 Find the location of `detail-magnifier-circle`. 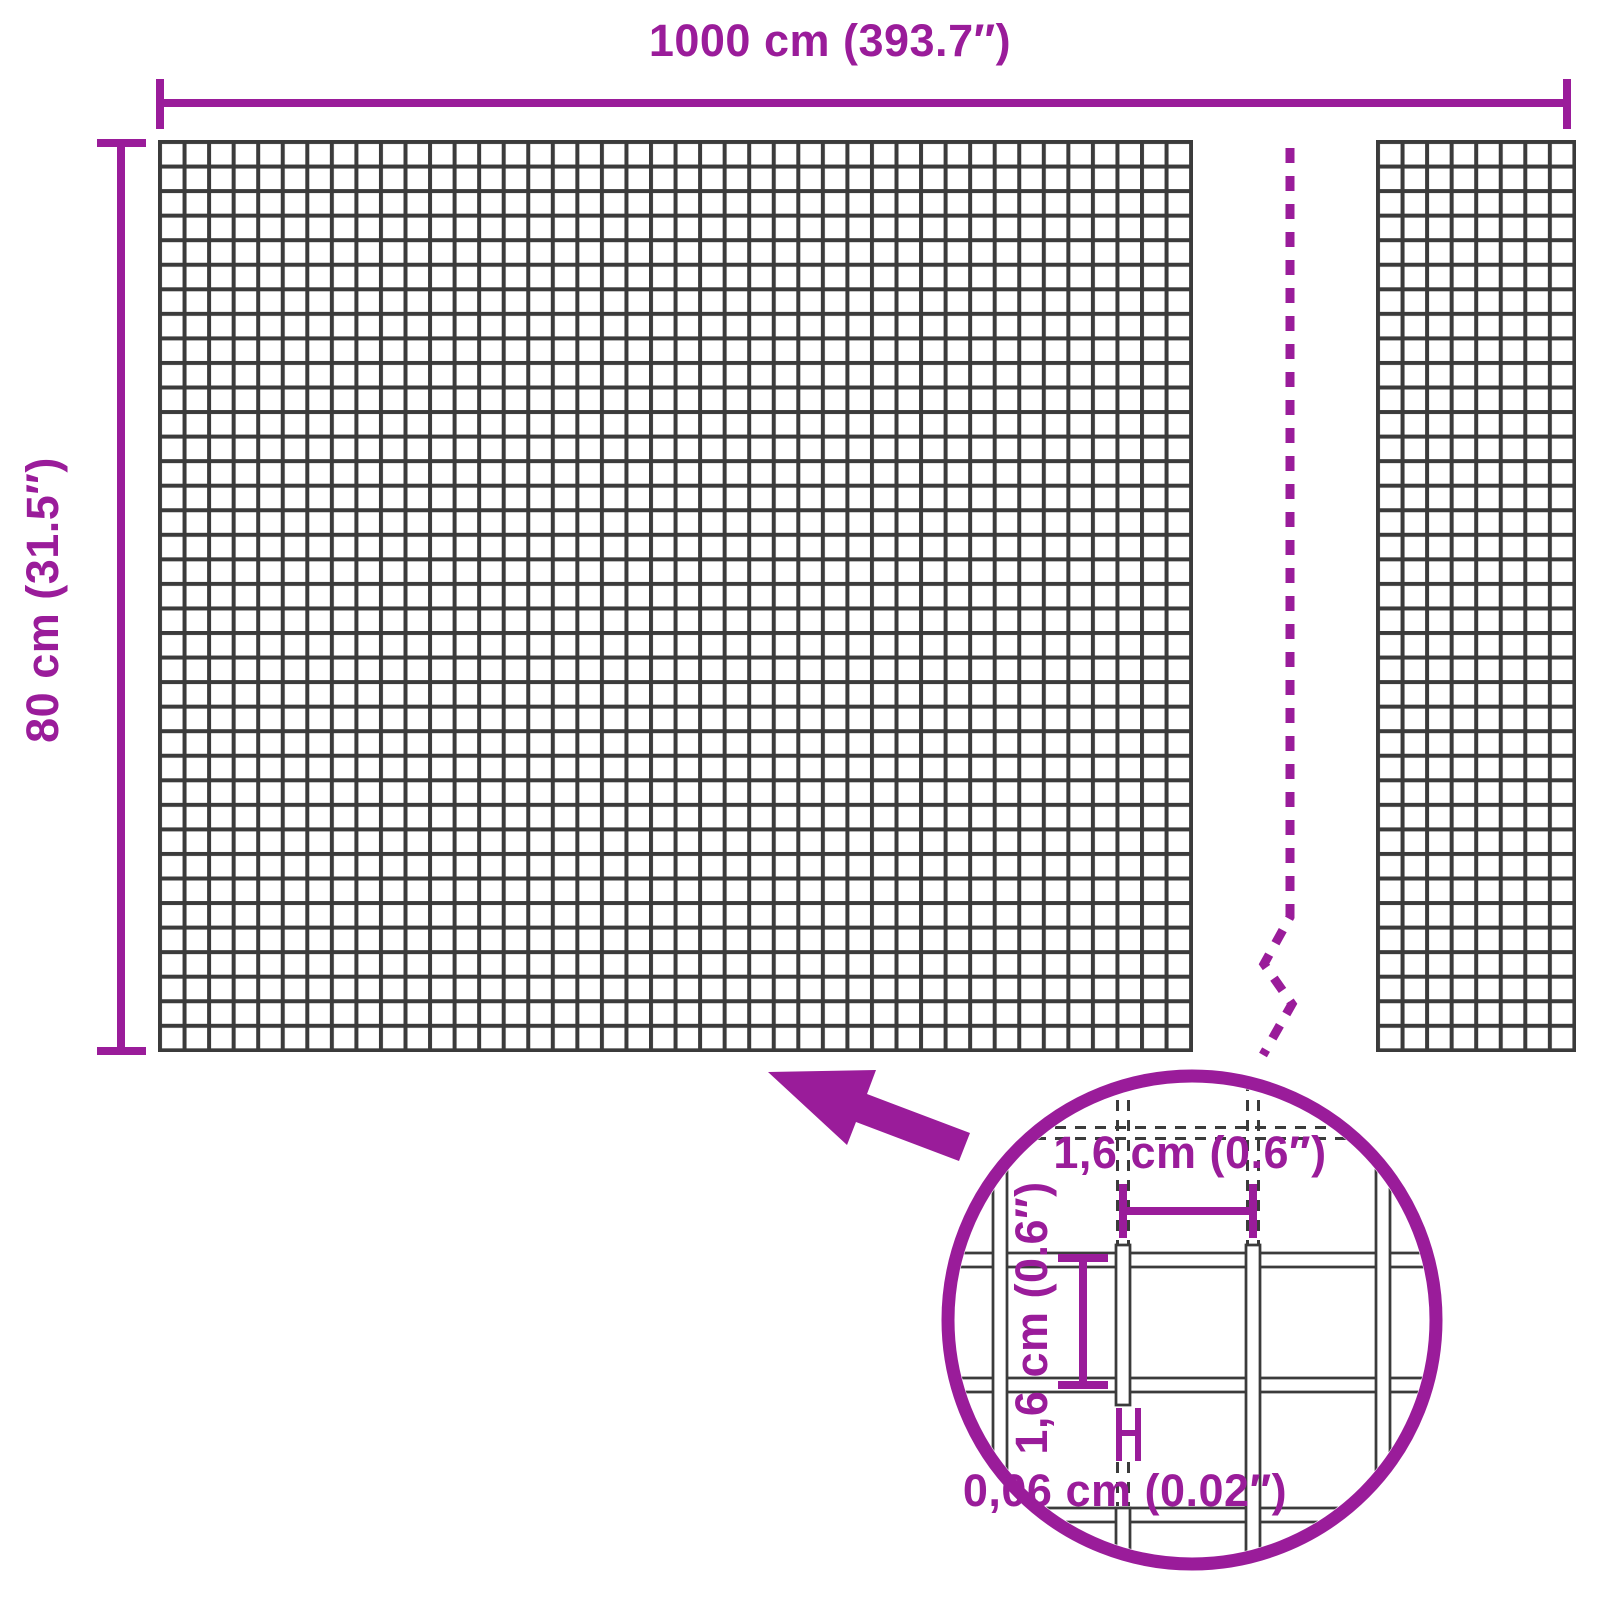

detail-magnifier-circle is located at coordinates (1192, 1320).